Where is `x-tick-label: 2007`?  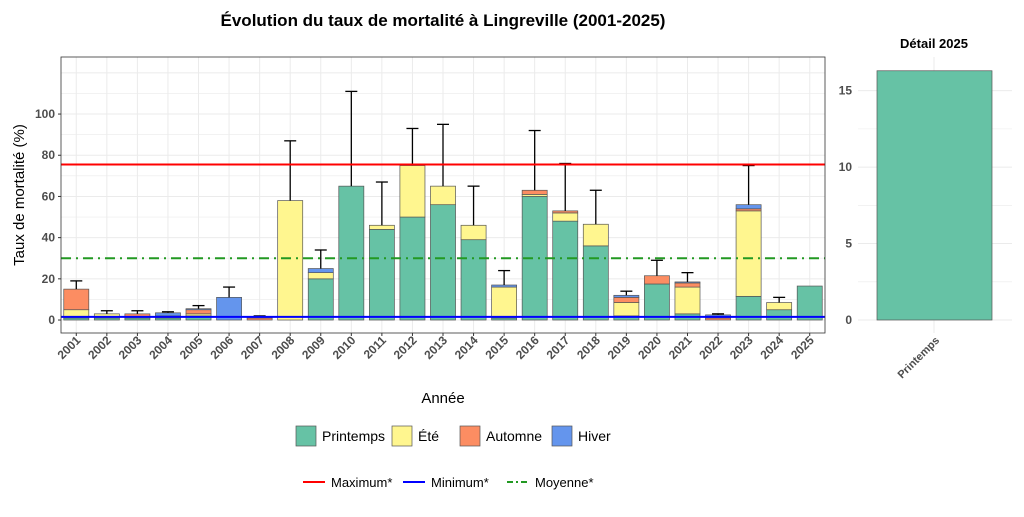 x-tick-label: 2007 is located at coordinates (252, 347).